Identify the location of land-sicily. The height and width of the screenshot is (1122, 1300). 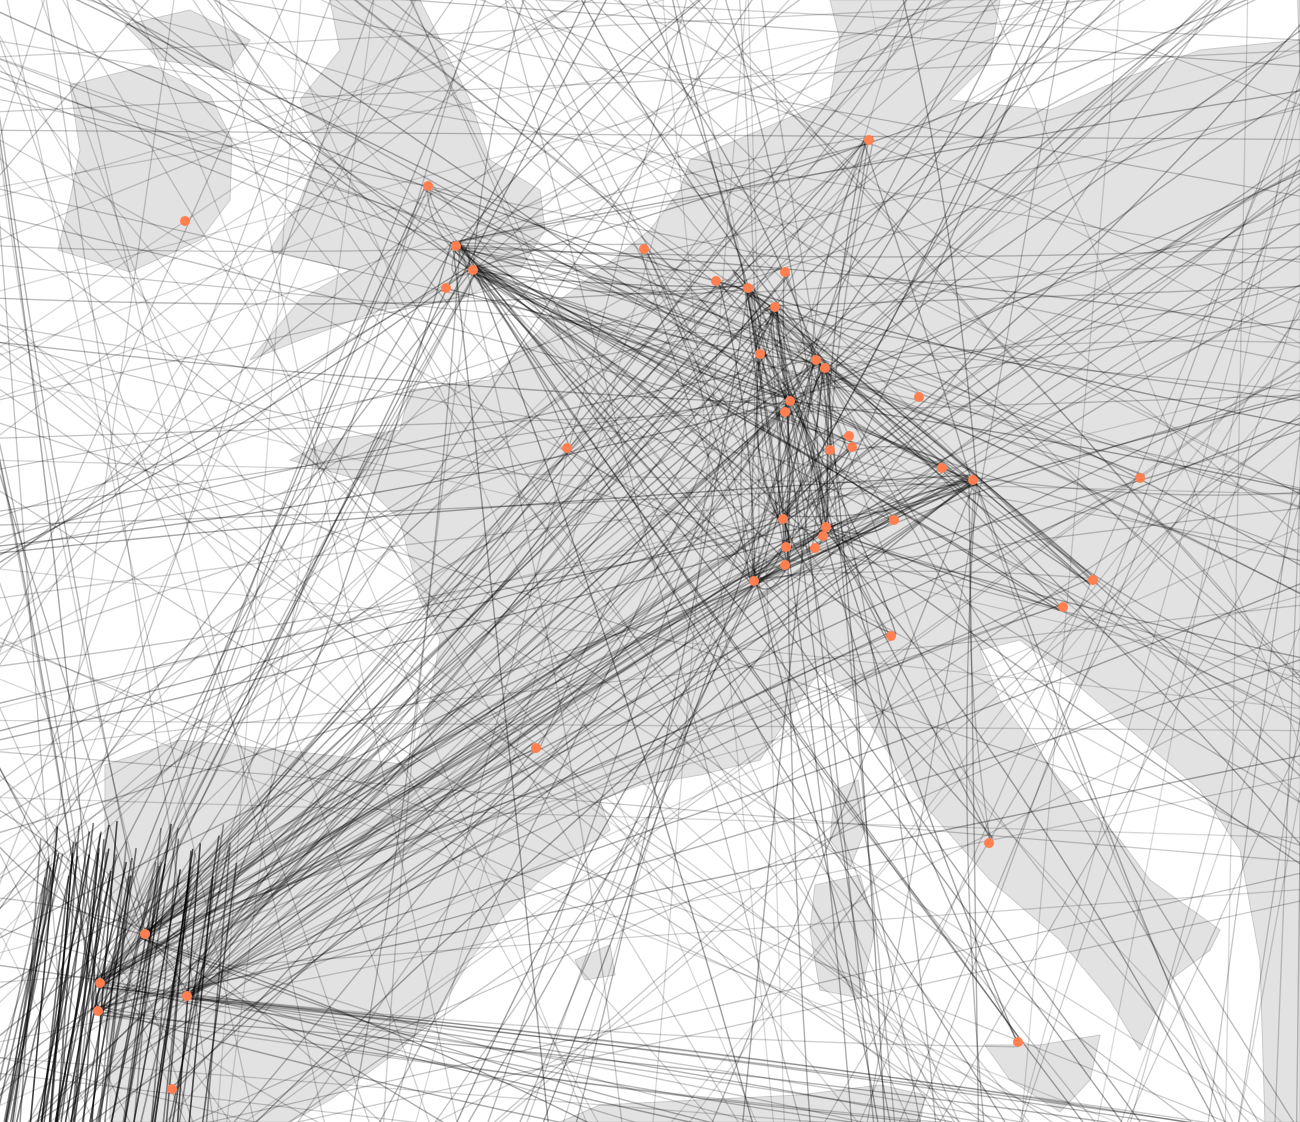
(1042, 1073).